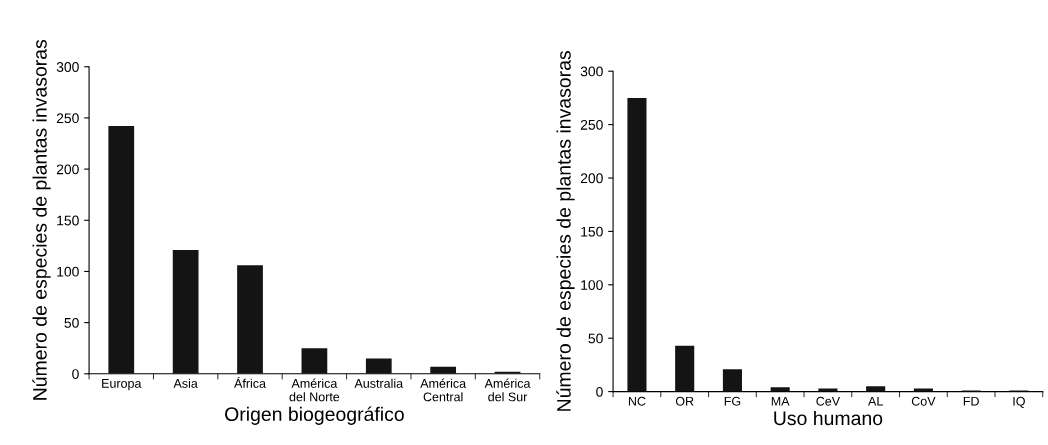 The image size is (1048, 445). I want to click on x-tick-label: Europa, so click(122, 385).